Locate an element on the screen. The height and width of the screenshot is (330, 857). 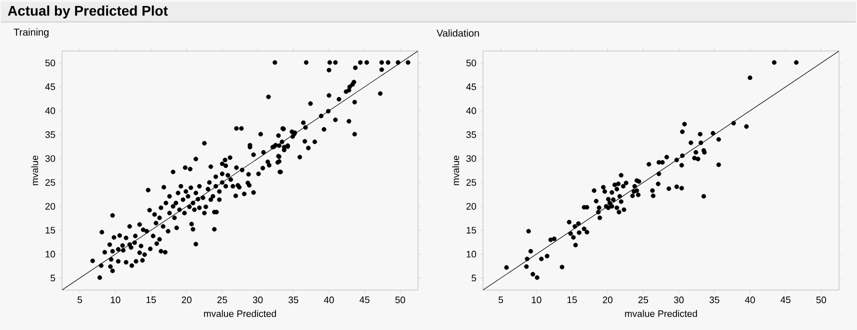
chart-title: Validation is located at coordinates (457, 33).